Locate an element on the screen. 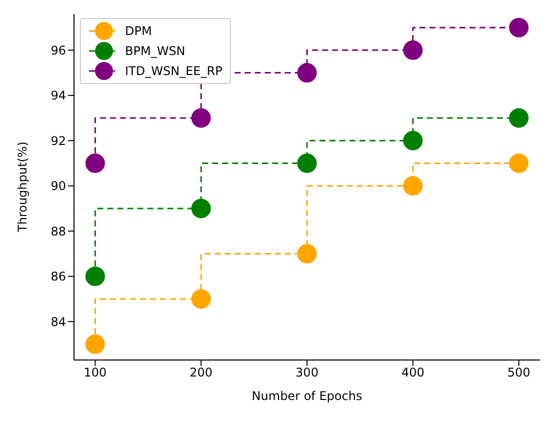  x-tick-label: 200 is located at coordinates (201, 373).